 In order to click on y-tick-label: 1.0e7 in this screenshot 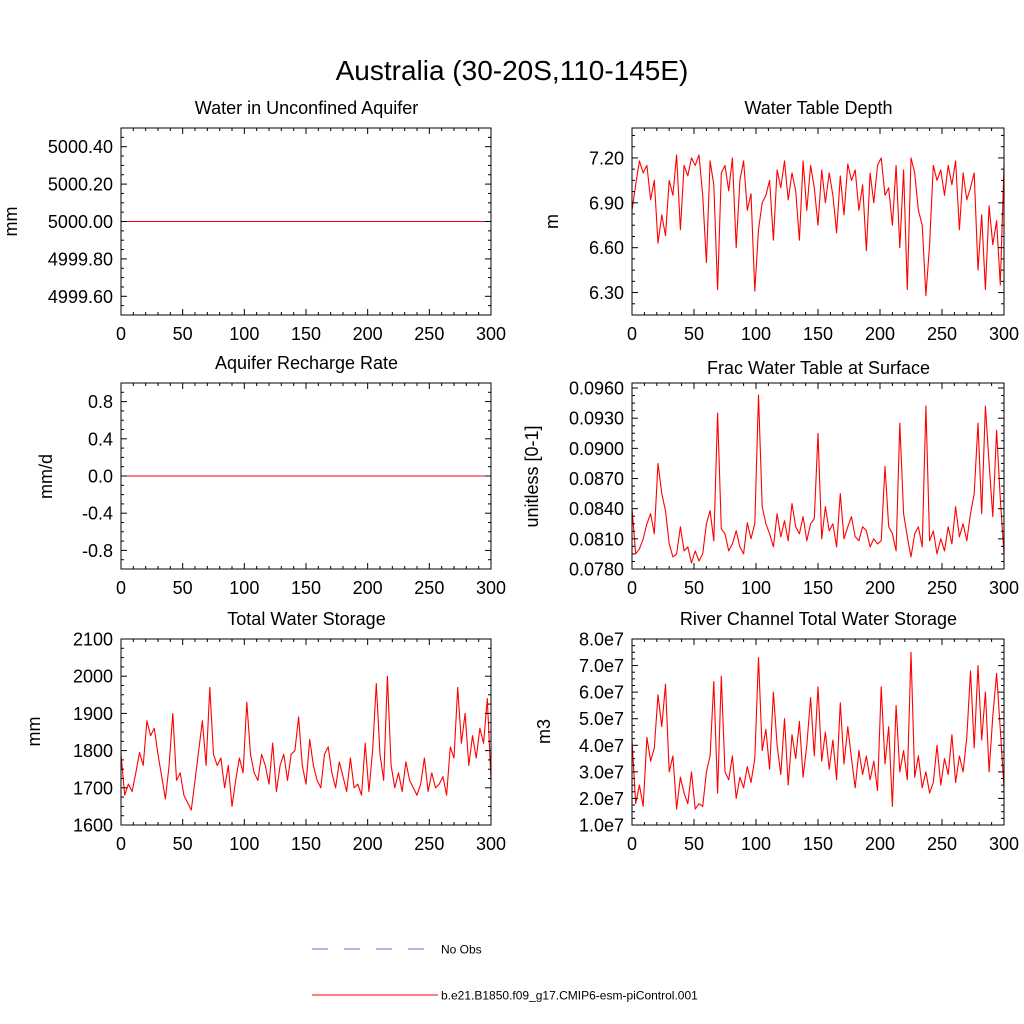, I will do `click(601, 826)`.